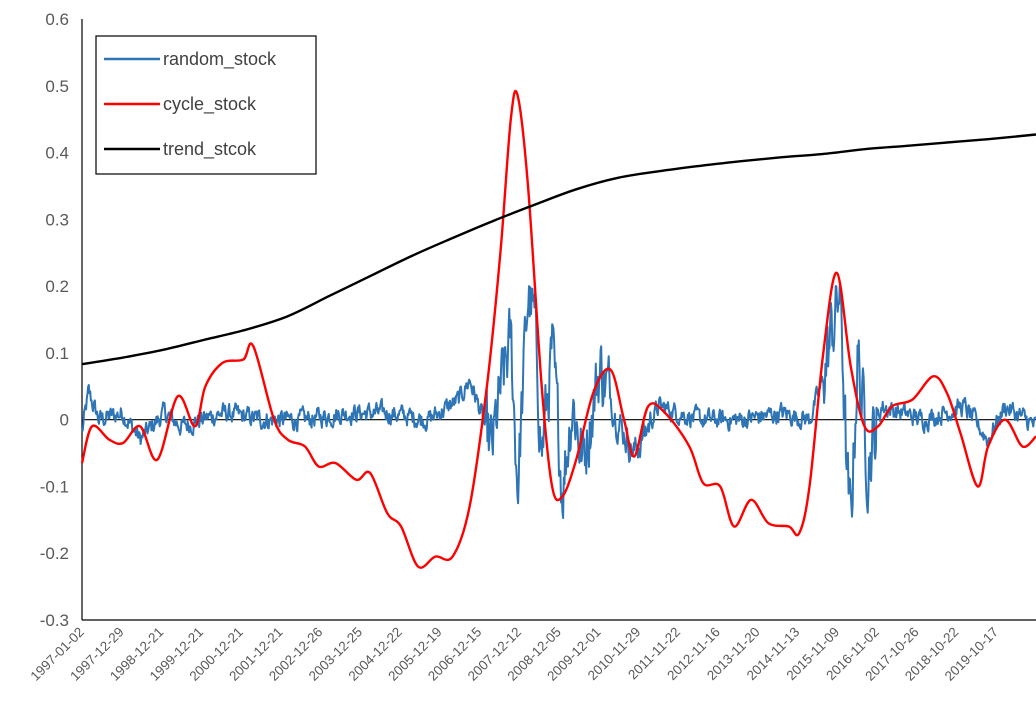 The width and height of the screenshot is (1036, 713). I want to click on y-tick-label: 0.3, so click(57, 219).